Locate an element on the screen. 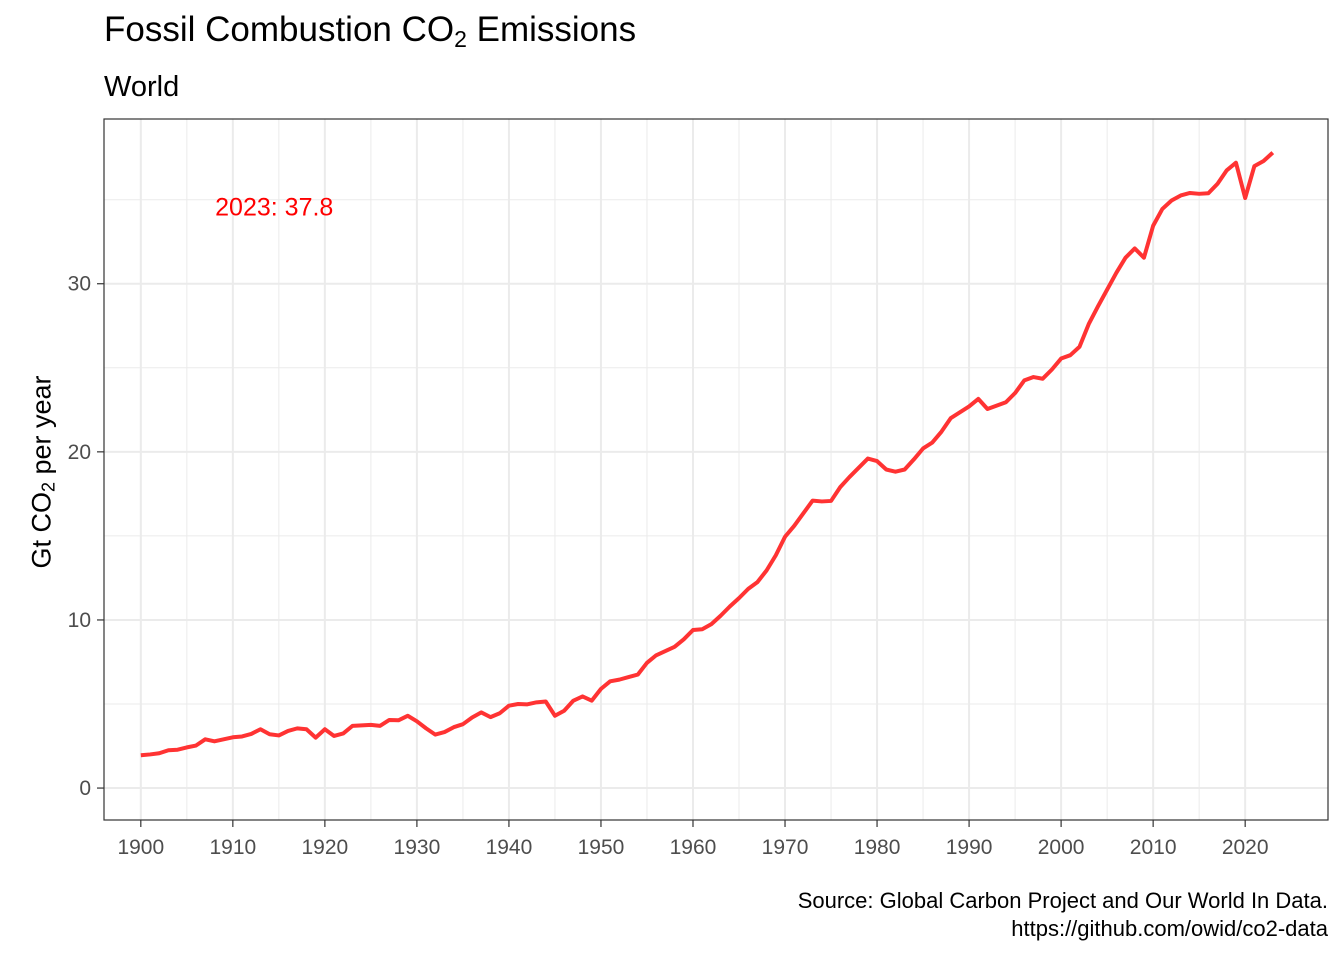 The width and height of the screenshot is (1344, 960). x-tick-label: 1970 is located at coordinates (785, 847).